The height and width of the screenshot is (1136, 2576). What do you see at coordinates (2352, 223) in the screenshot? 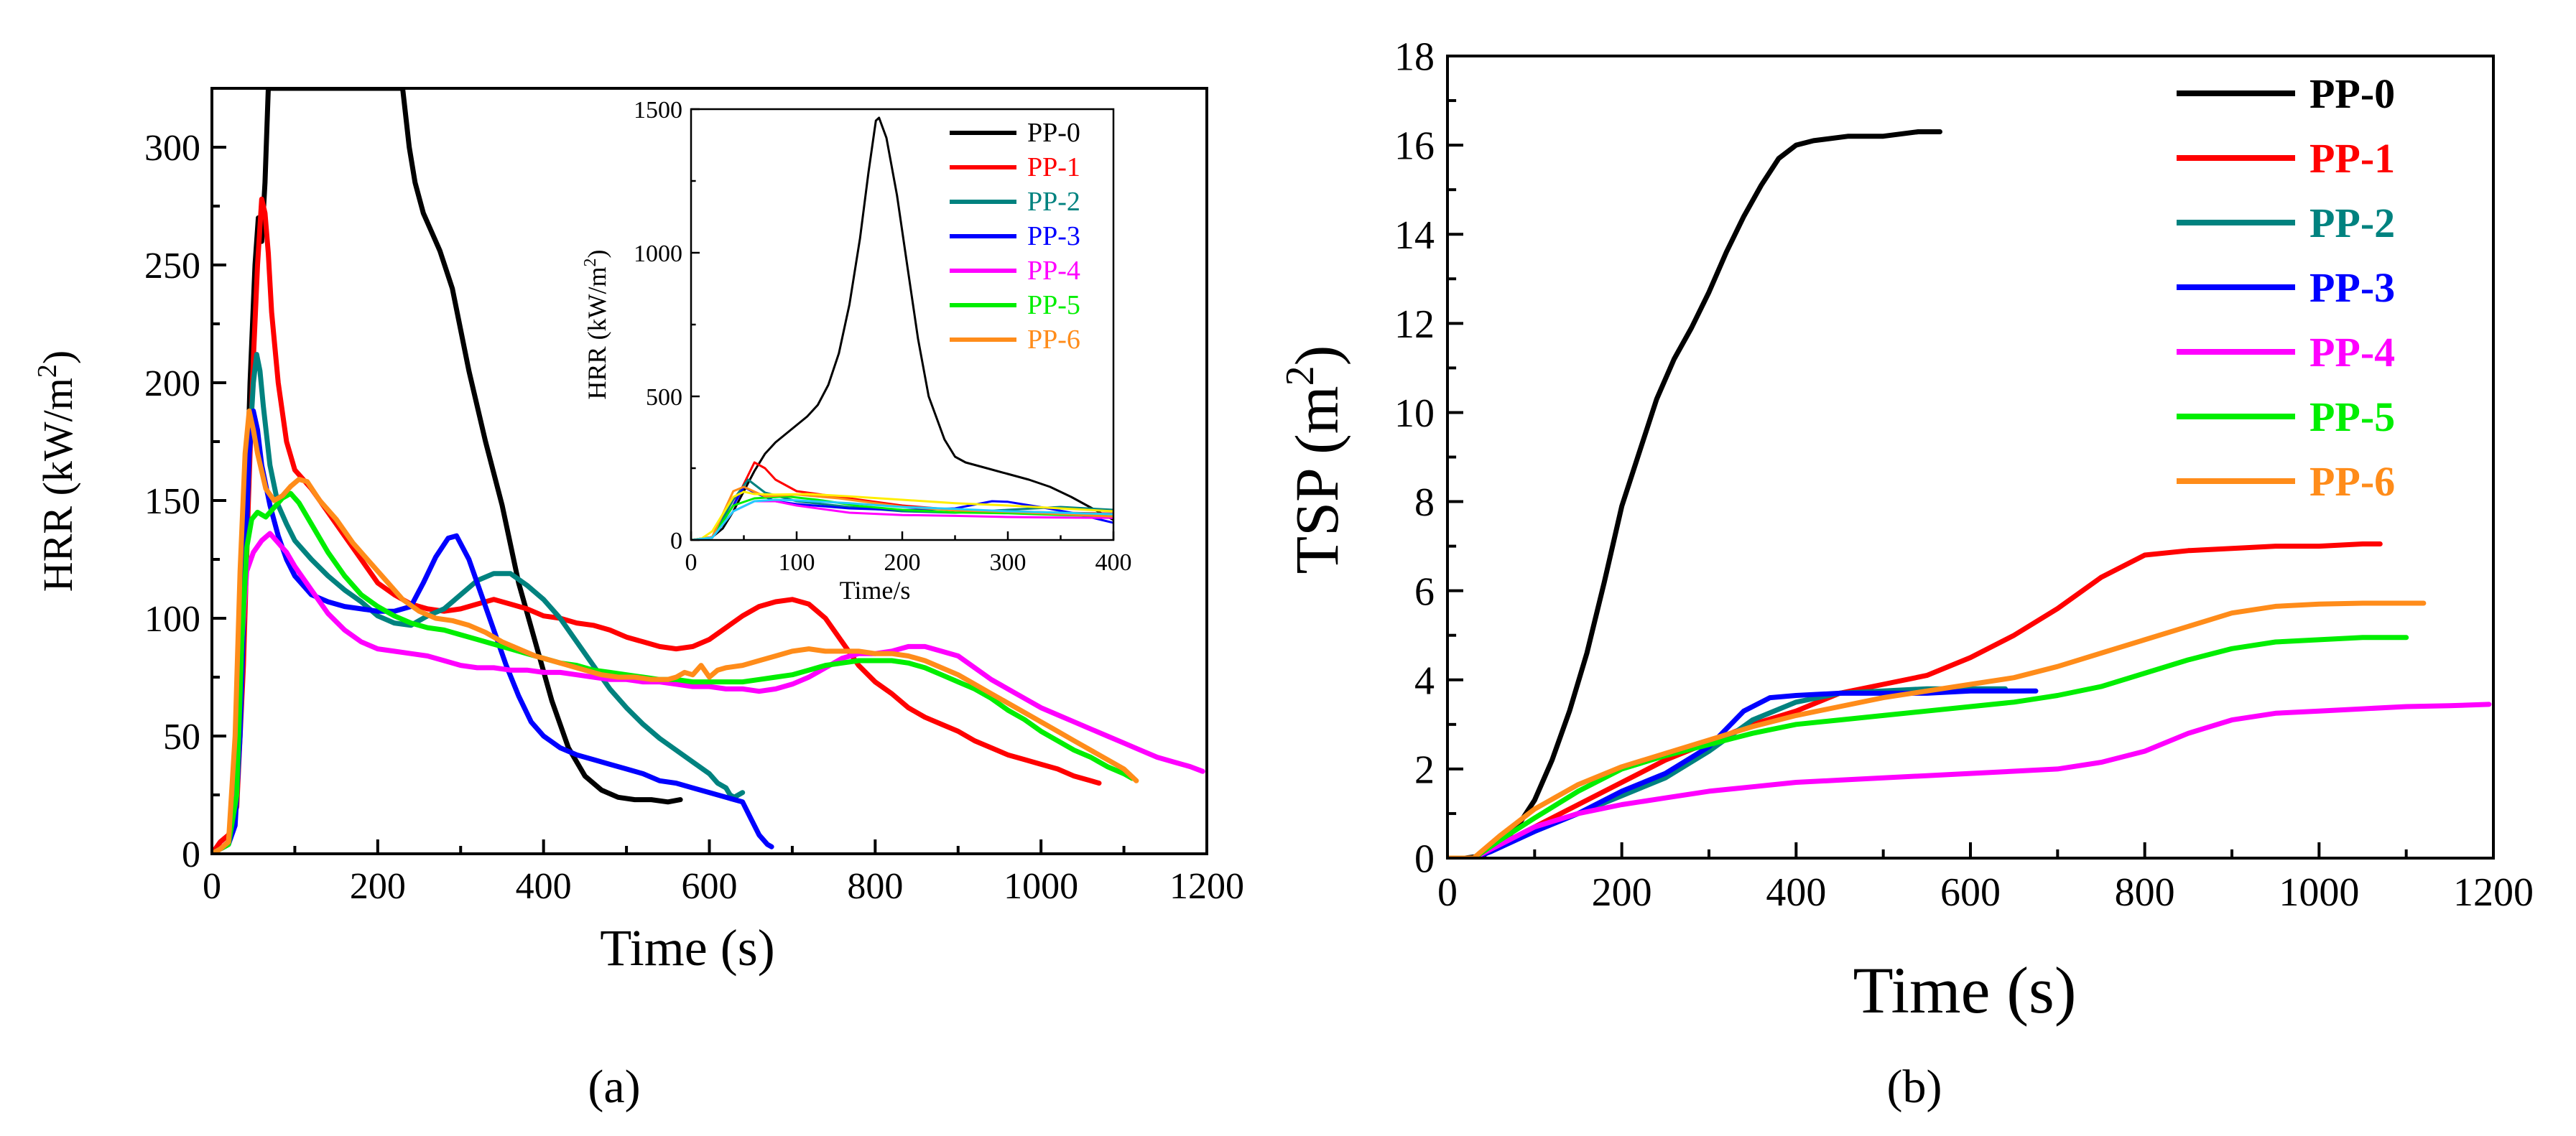
I see `panel-b-legend-label-pp-2: PP-2` at bounding box center [2352, 223].